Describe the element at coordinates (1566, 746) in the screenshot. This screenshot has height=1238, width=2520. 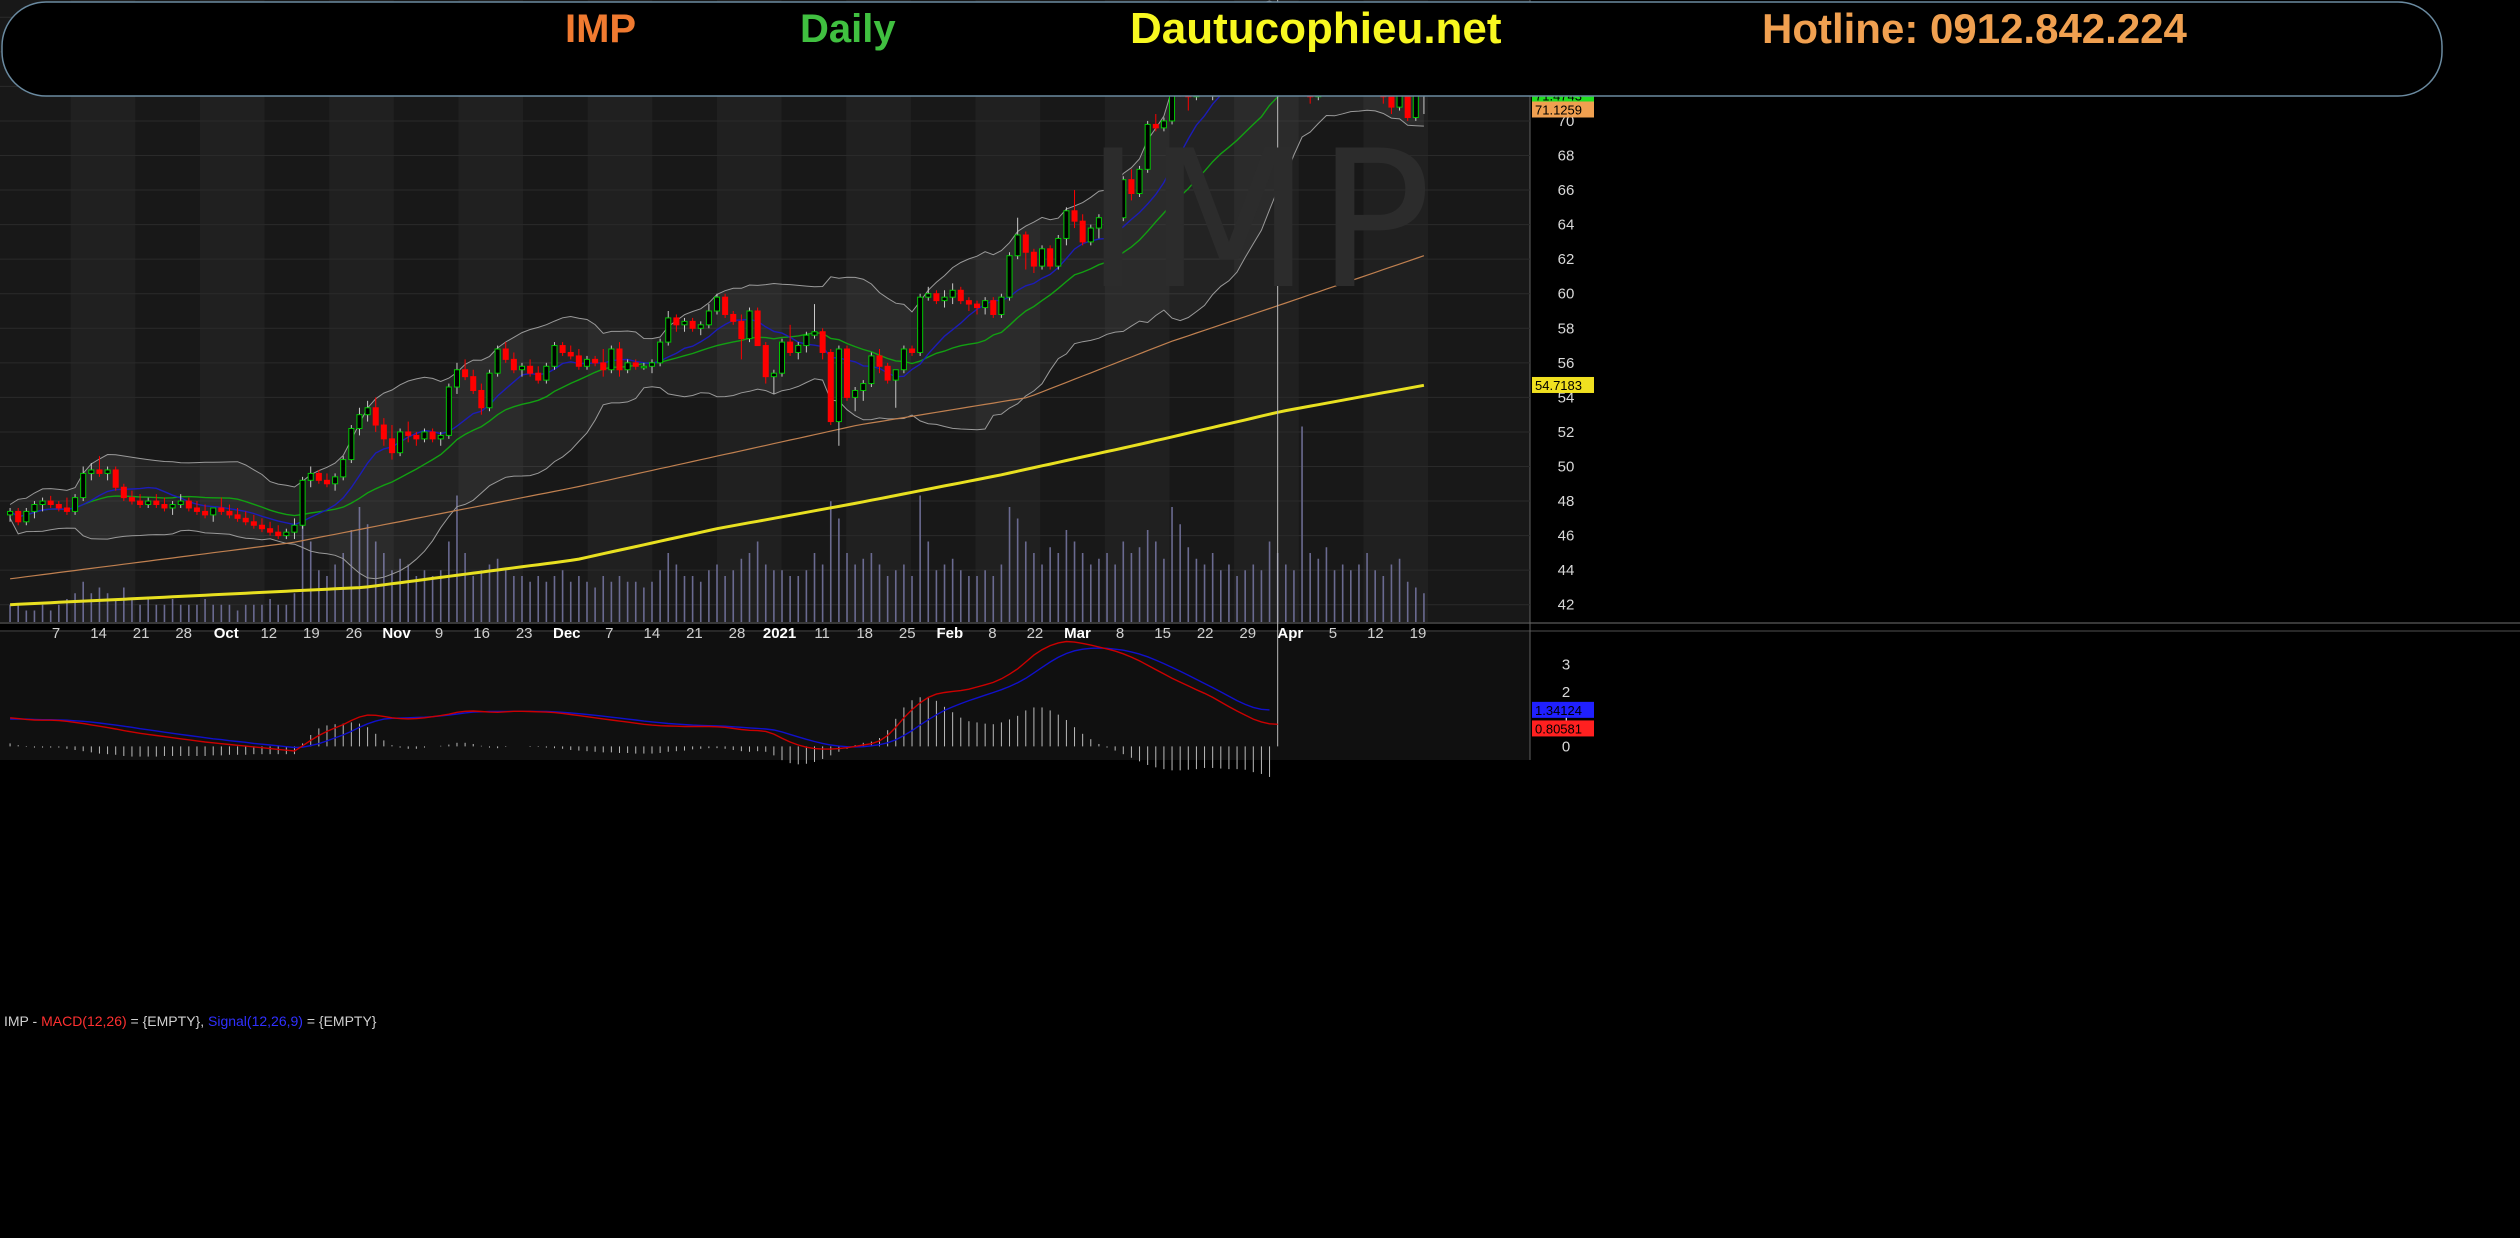
I see `macd-tick-label: 0` at that location.